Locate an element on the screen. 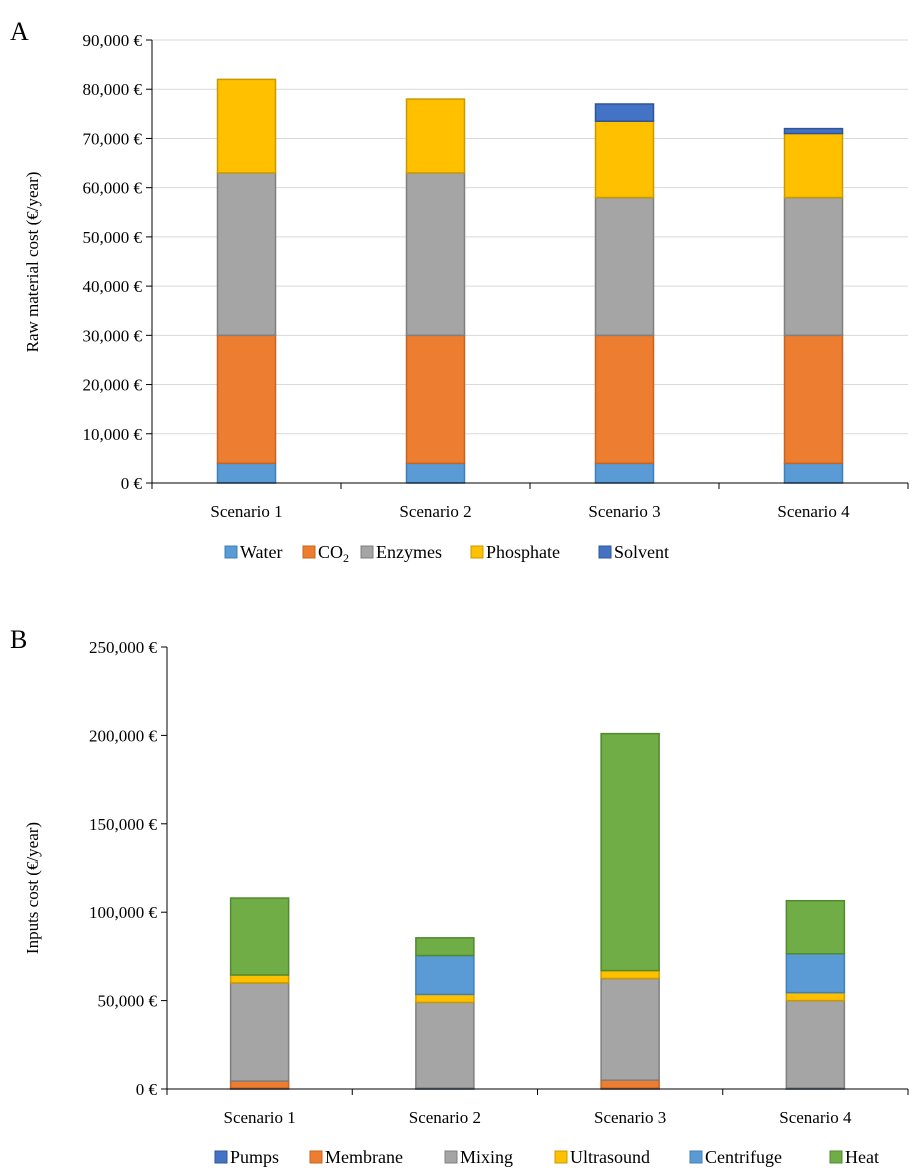  panel-b-legend-label: Pumps is located at coordinates (254, 1157).